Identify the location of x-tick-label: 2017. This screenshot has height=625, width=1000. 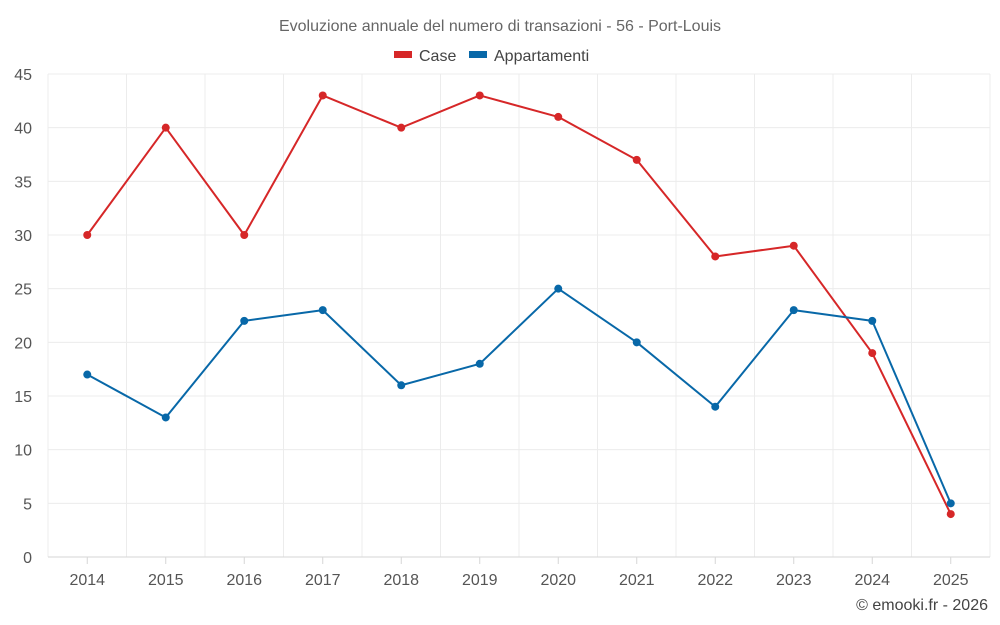
(323, 580).